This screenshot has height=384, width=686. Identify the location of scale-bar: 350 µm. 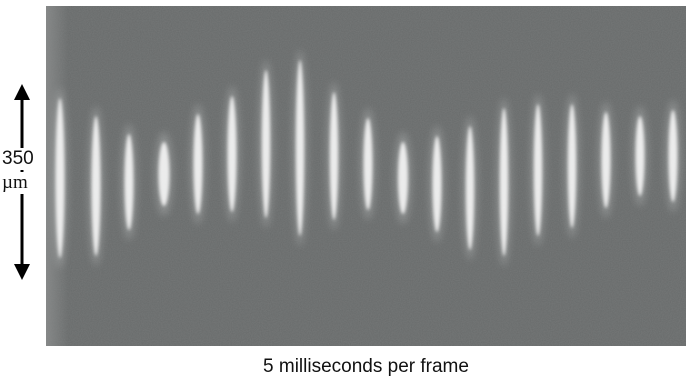
(23, 182).